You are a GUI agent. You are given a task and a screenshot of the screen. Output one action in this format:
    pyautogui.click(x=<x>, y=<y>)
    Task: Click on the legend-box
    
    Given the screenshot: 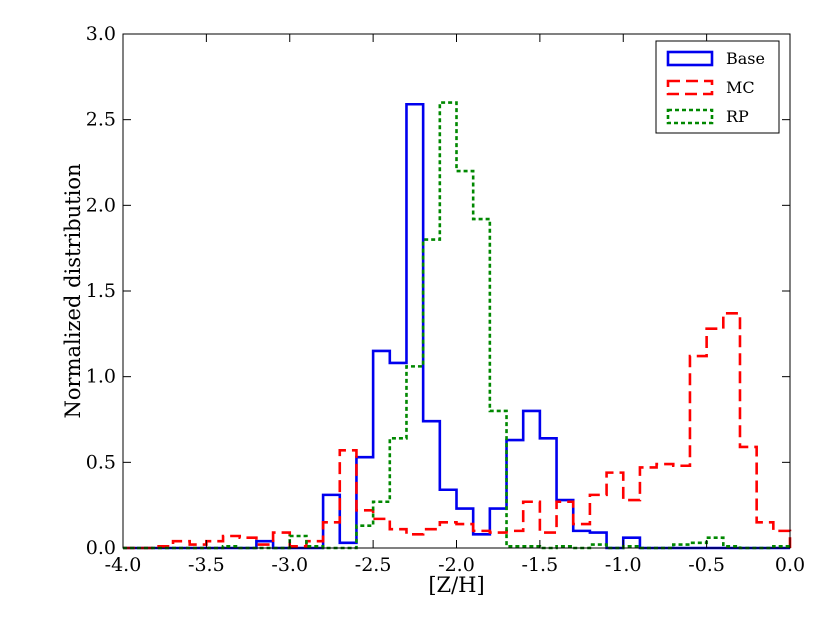 What is the action you would take?
    pyautogui.click(x=717, y=87)
    